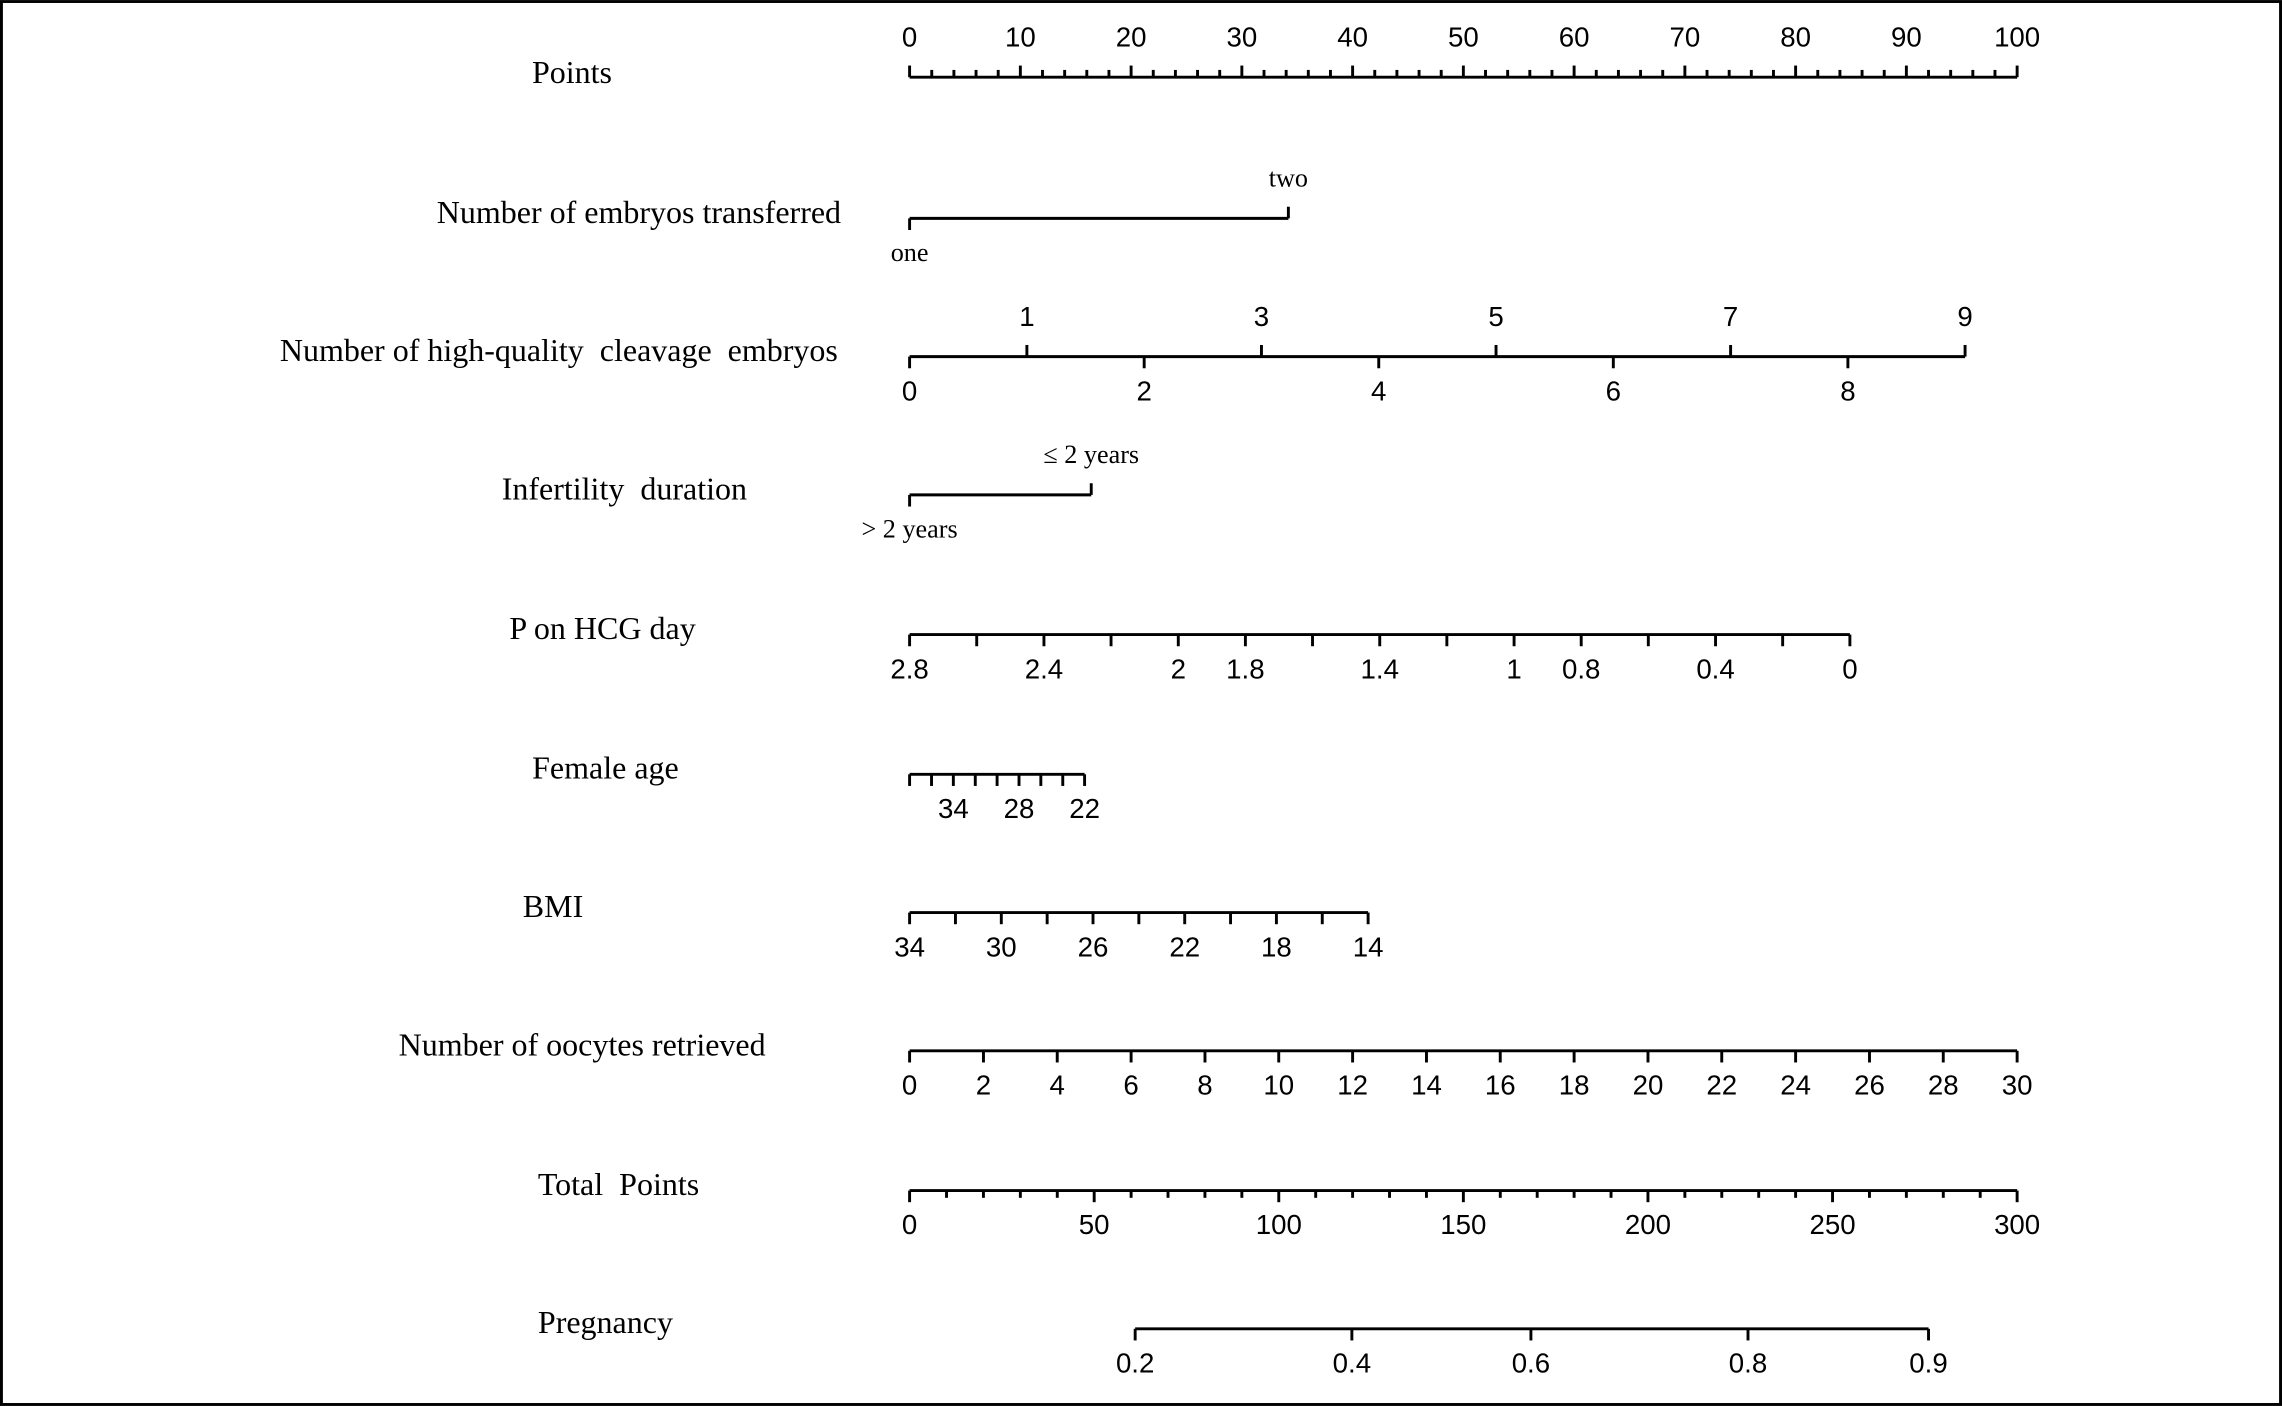 The height and width of the screenshot is (1406, 2282). What do you see at coordinates (1135, 1362) in the screenshot?
I see `tick-label: 0.2` at bounding box center [1135, 1362].